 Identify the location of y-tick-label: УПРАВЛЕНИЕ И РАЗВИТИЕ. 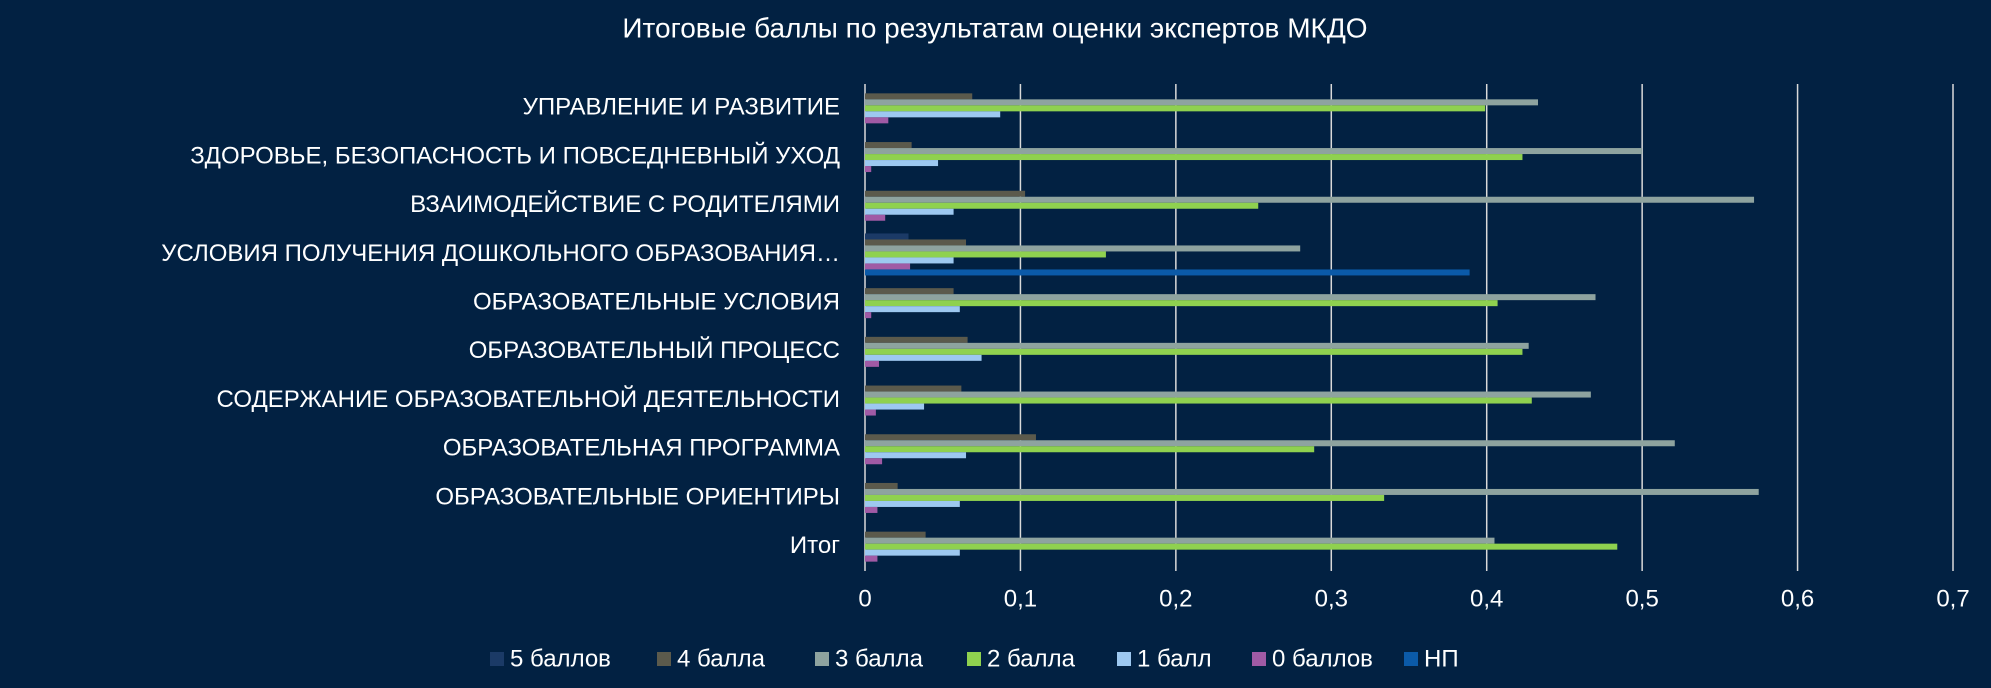
(681, 107).